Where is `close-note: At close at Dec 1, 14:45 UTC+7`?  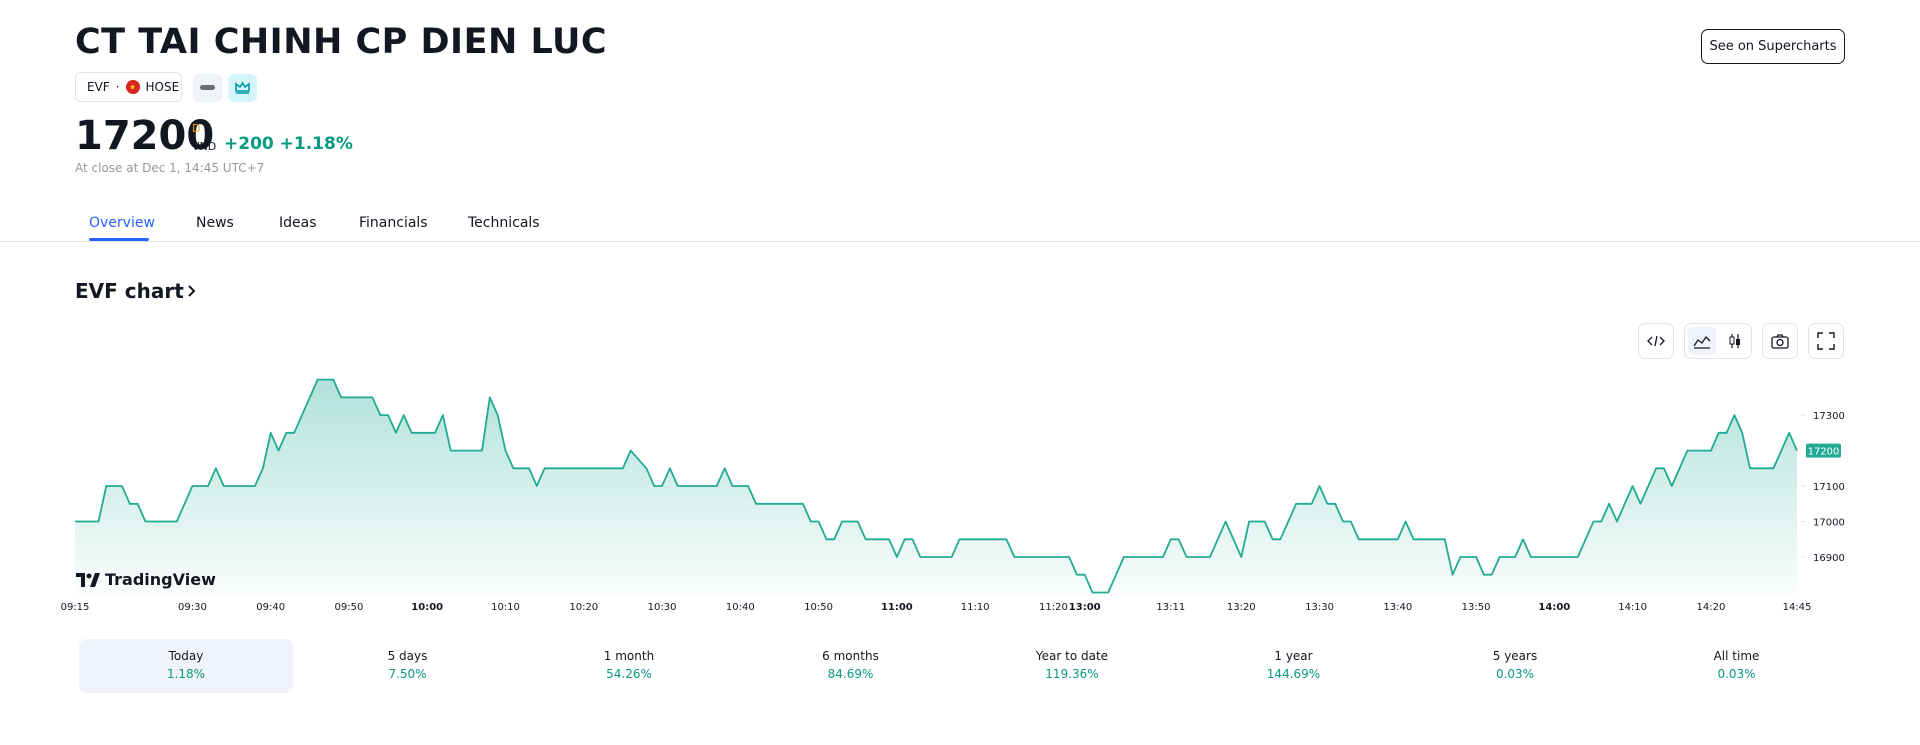
close-note: At close at Dec 1, 14:45 UTC+7 is located at coordinates (170, 168).